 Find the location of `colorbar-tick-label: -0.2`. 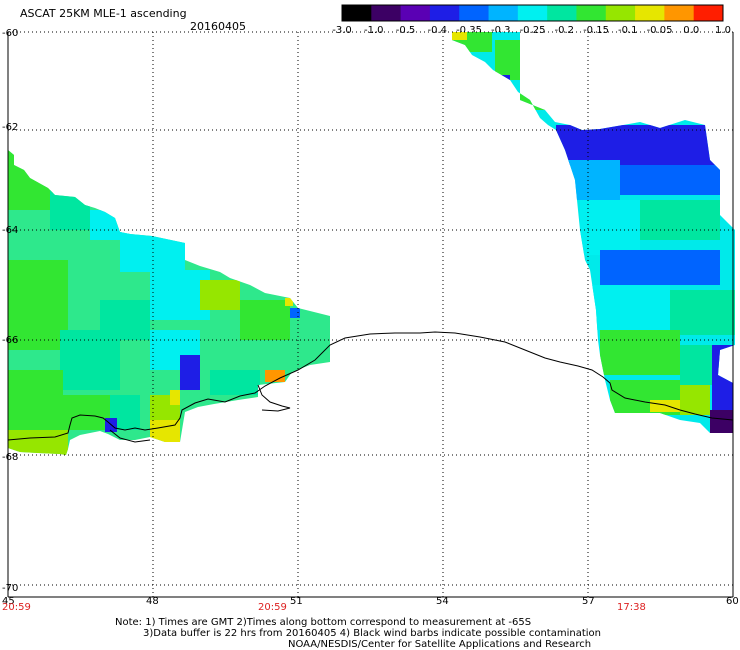

colorbar-tick-label: -0.2 is located at coordinates (564, 30).